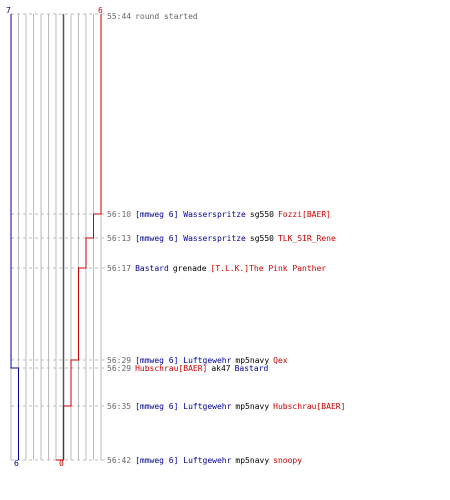  I want to click on victim-name: snoopy, so click(288, 460).